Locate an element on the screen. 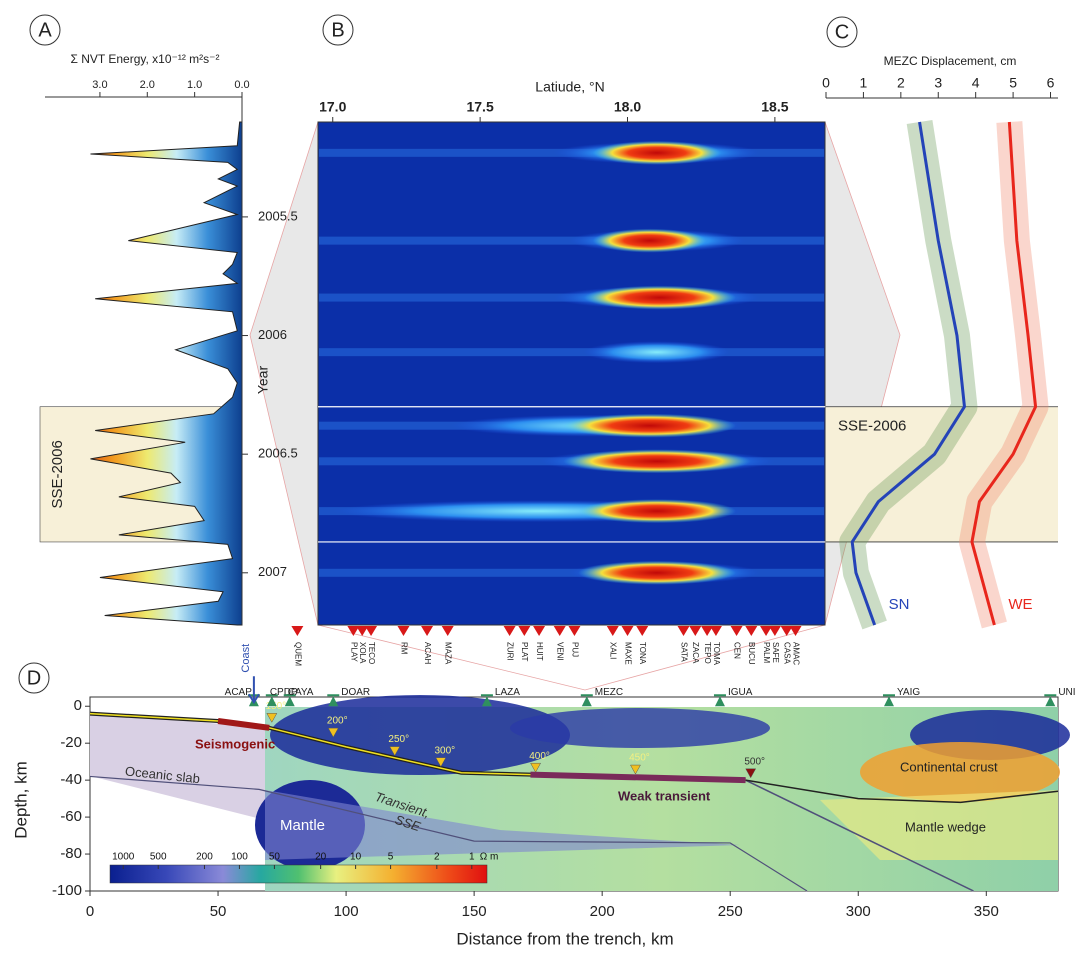 Image resolution: width=1076 pixels, height=954 pixels. isotherm-label: 300° is located at coordinates (444, 750).